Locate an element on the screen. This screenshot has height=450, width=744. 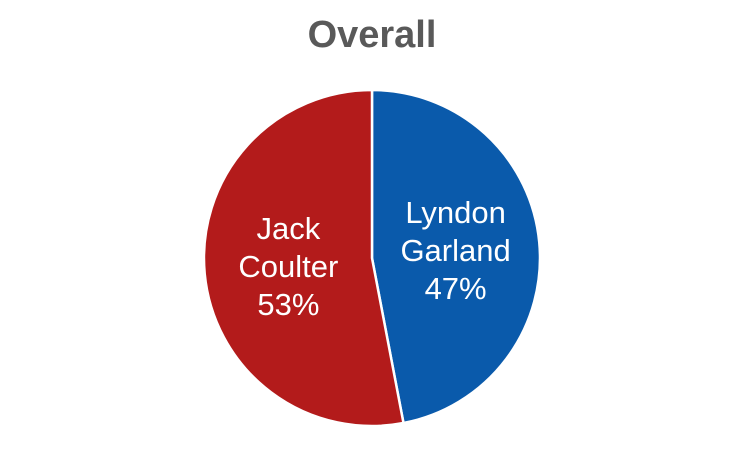
slice-label-line: Garland is located at coordinates (455, 250).